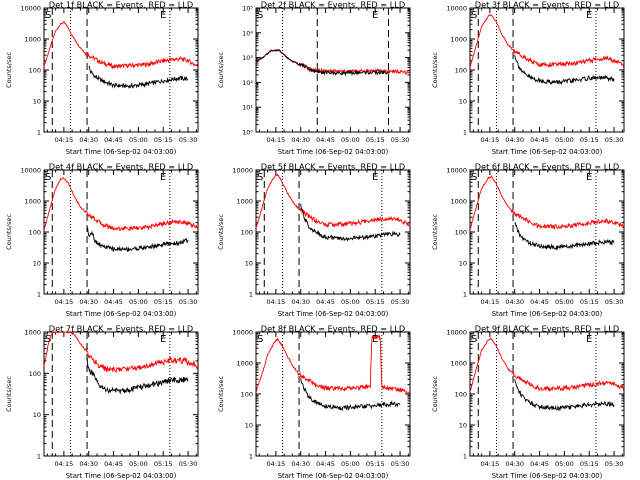 The height and width of the screenshot is (480, 640). I want to click on plot-title: Det 8f BLACK = Events, RED = LLD, so click(333, 329).